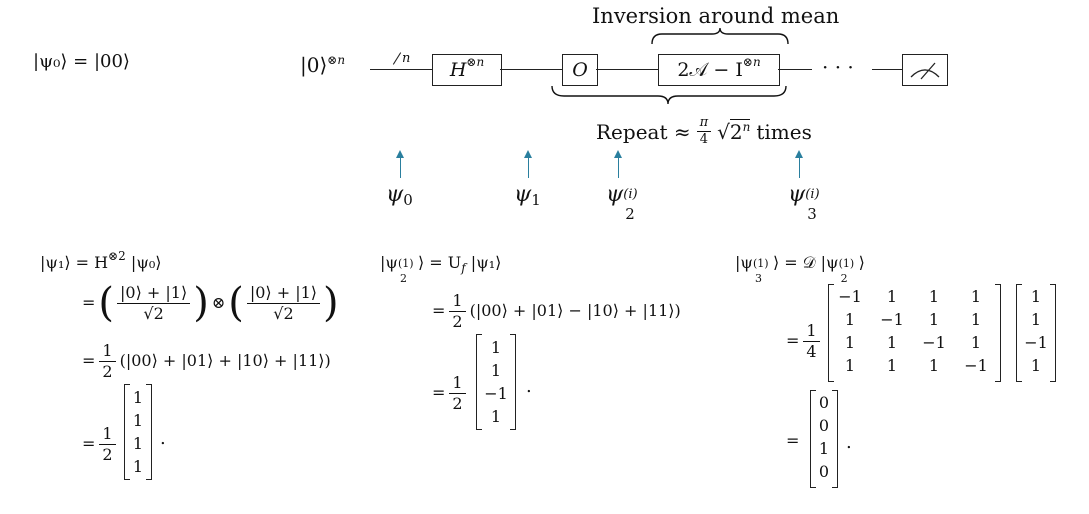 The image size is (1089, 514). I want to click on col2-vector: 1 1 −1 1, so click(496, 382).